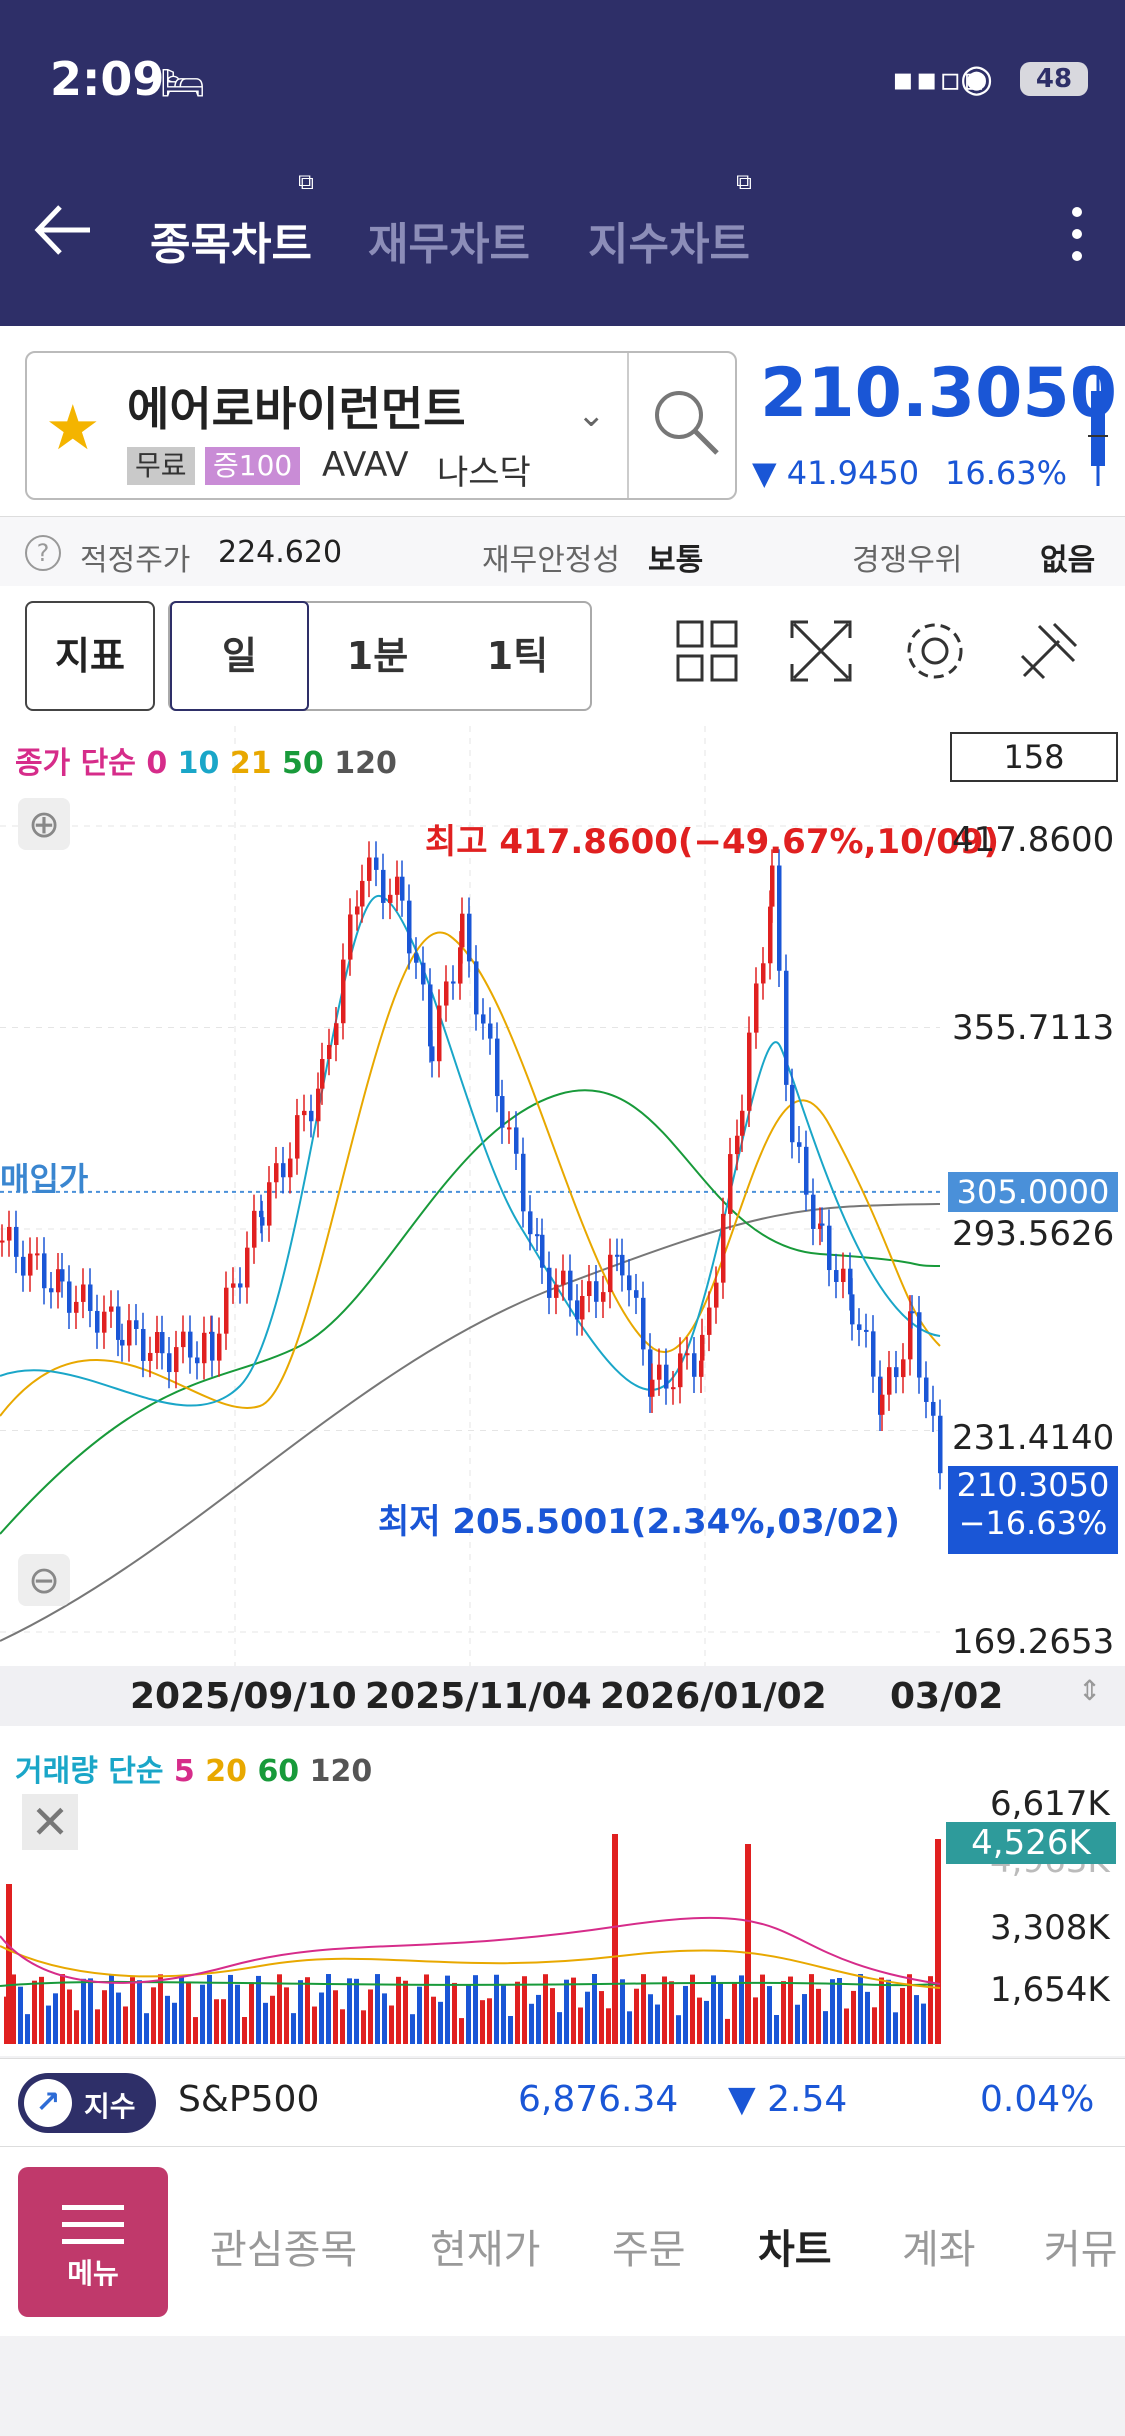 This screenshot has width=1125, height=2436. Describe the element at coordinates (43, 553) in the screenshot. I see `help-icon: ?` at that location.